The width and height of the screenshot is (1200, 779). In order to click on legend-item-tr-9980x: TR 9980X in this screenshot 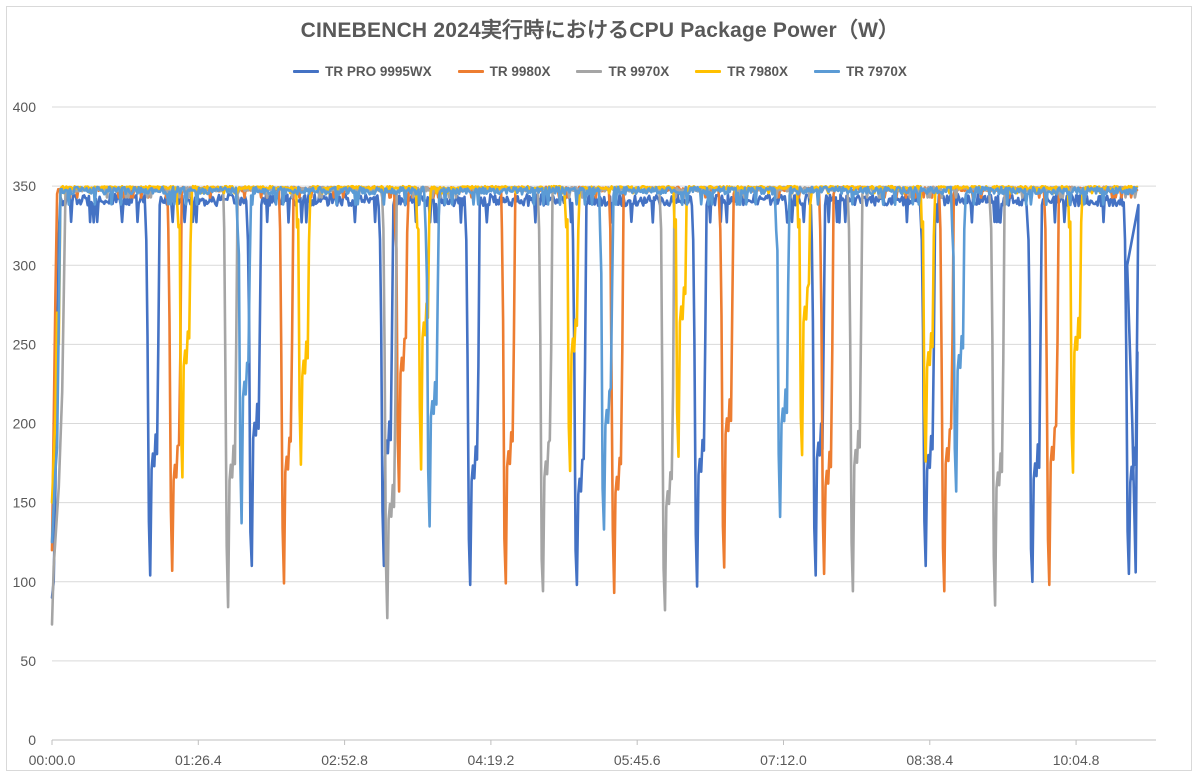, I will do `click(504, 71)`.